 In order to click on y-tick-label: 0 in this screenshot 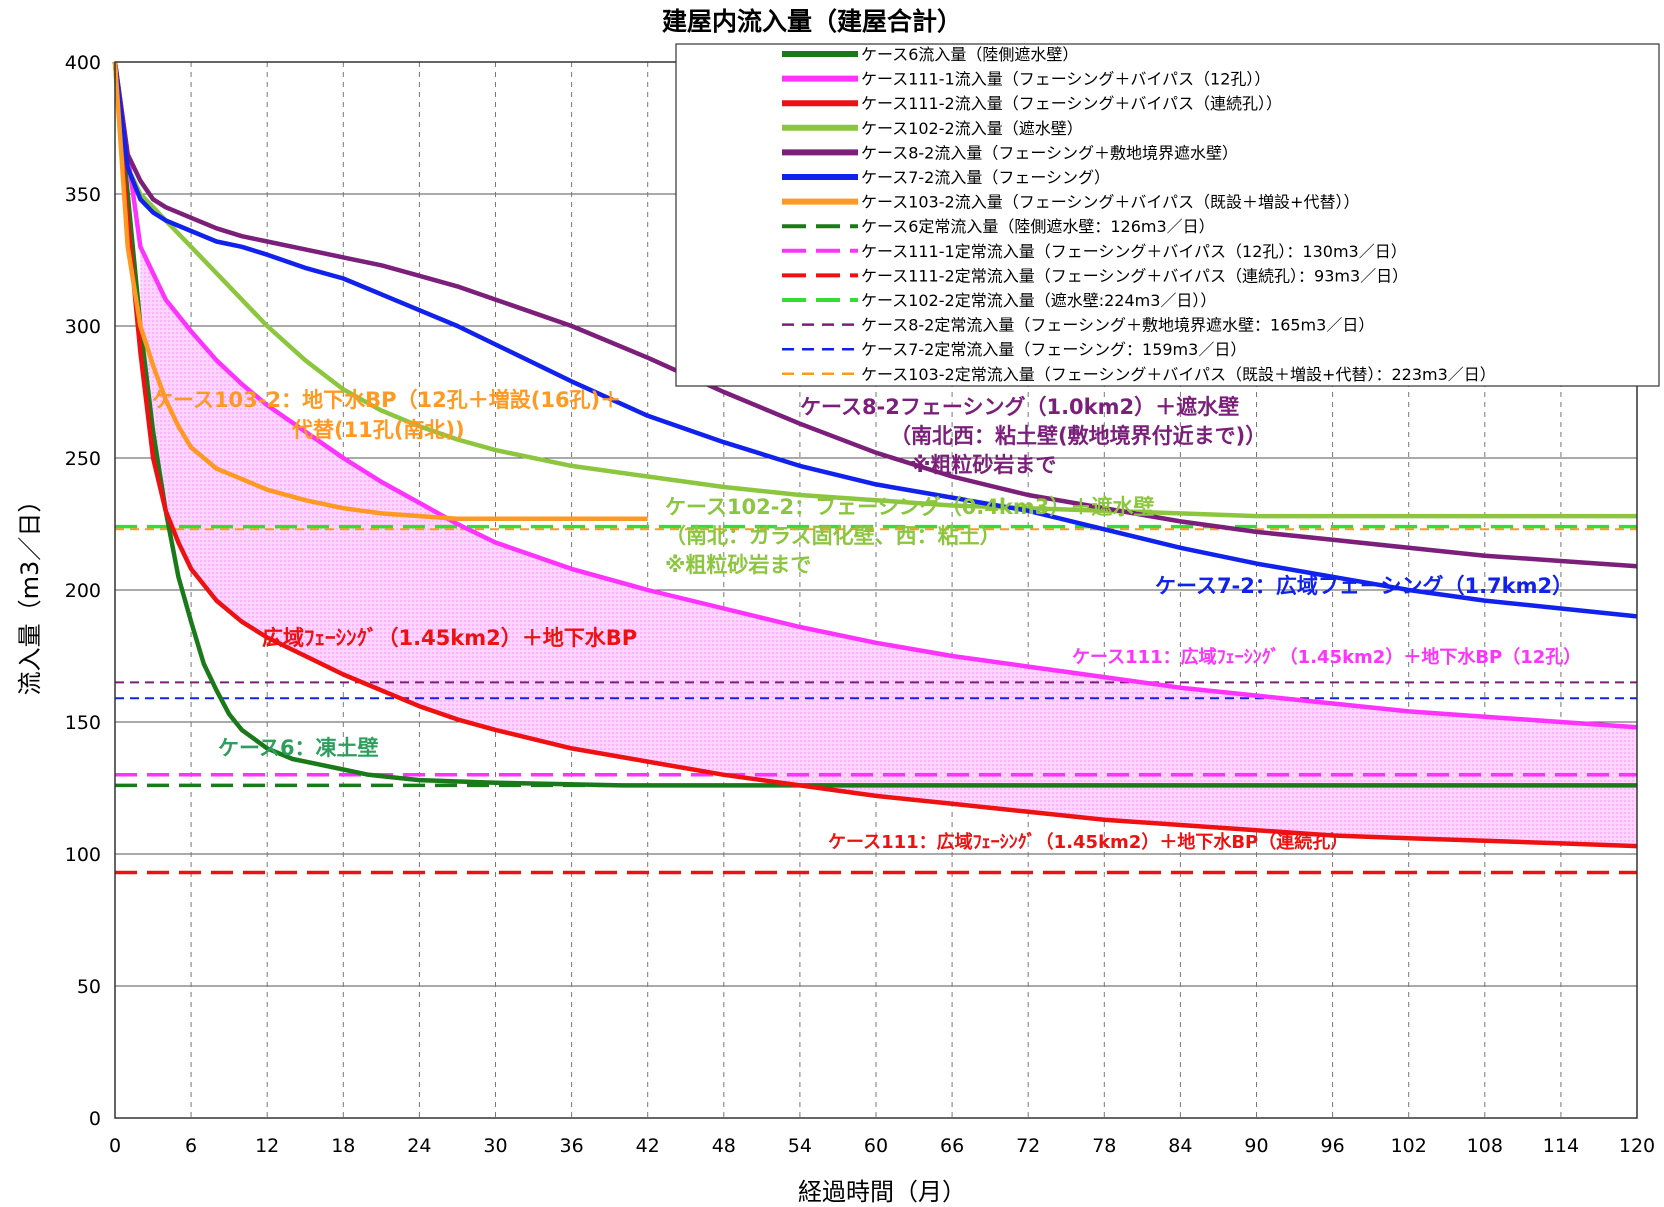, I will do `click(95, 1119)`.